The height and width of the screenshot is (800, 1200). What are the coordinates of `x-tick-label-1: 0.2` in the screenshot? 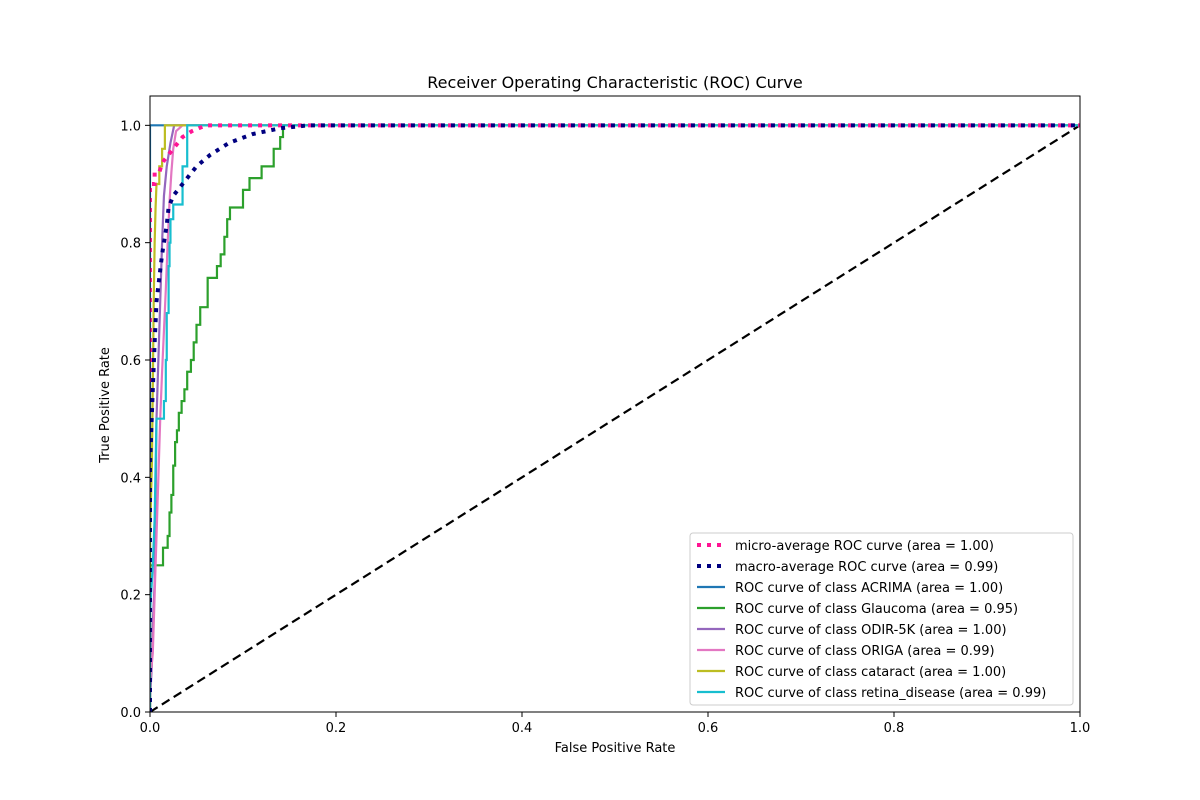 It's located at (336, 728).